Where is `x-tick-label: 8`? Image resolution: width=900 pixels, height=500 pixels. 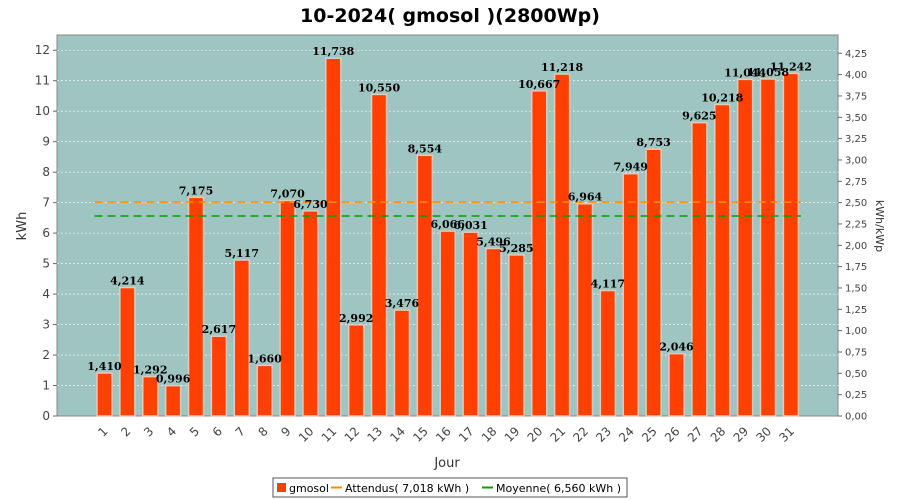 x-tick-label: 8 is located at coordinates (262, 431).